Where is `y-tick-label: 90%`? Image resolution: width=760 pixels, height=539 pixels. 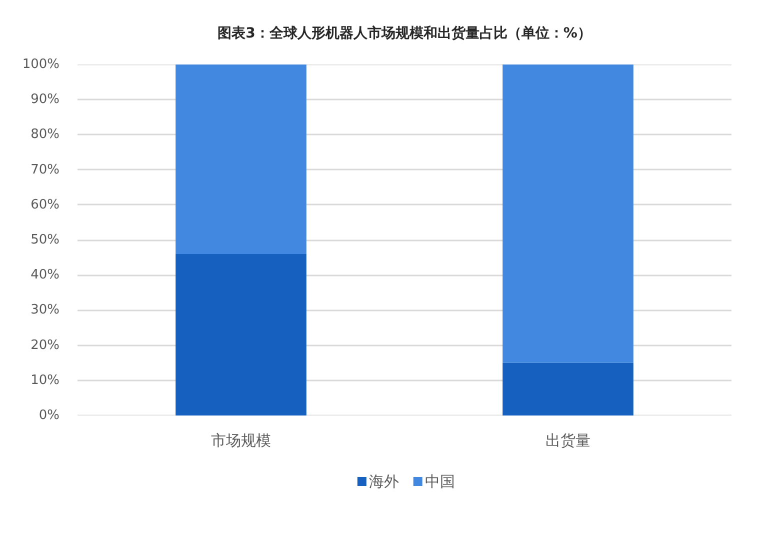
y-tick-label: 90% is located at coordinates (45, 100).